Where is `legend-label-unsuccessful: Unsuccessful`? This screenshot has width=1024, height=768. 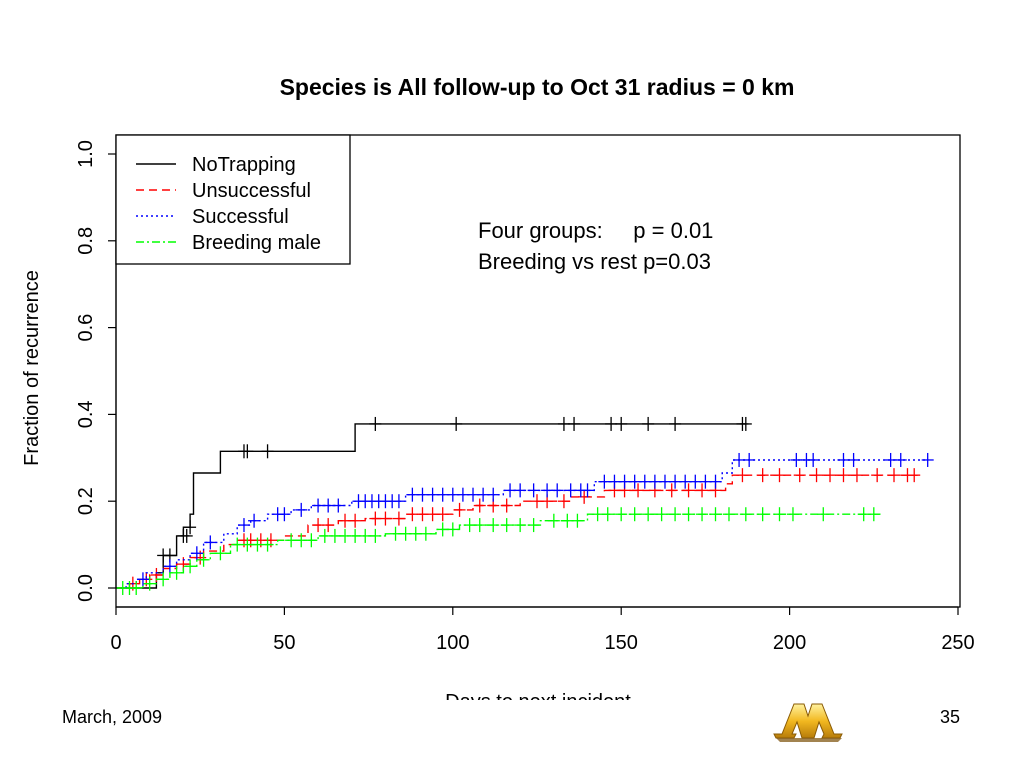
legend-label-unsuccessful: Unsuccessful is located at coordinates (251, 191).